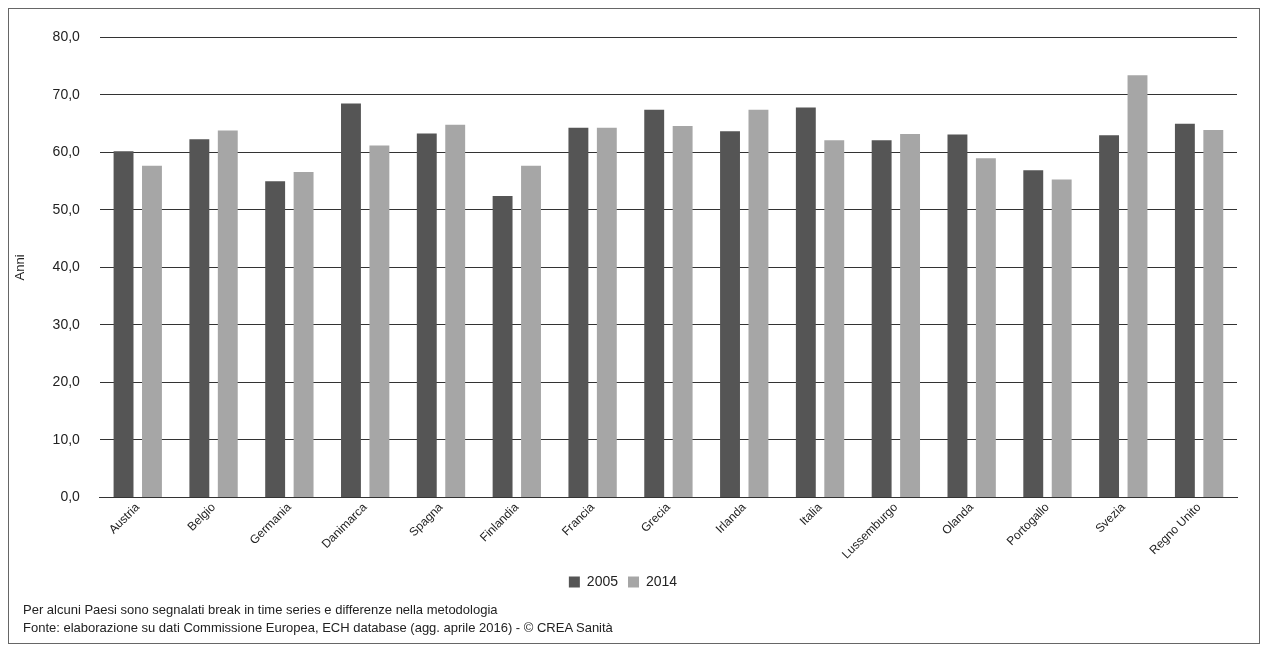 The width and height of the screenshot is (1271, 672). Describe the element at coordinates (66, 36) in the screenshot. I see `y-tick-label: 80,0` at that location.